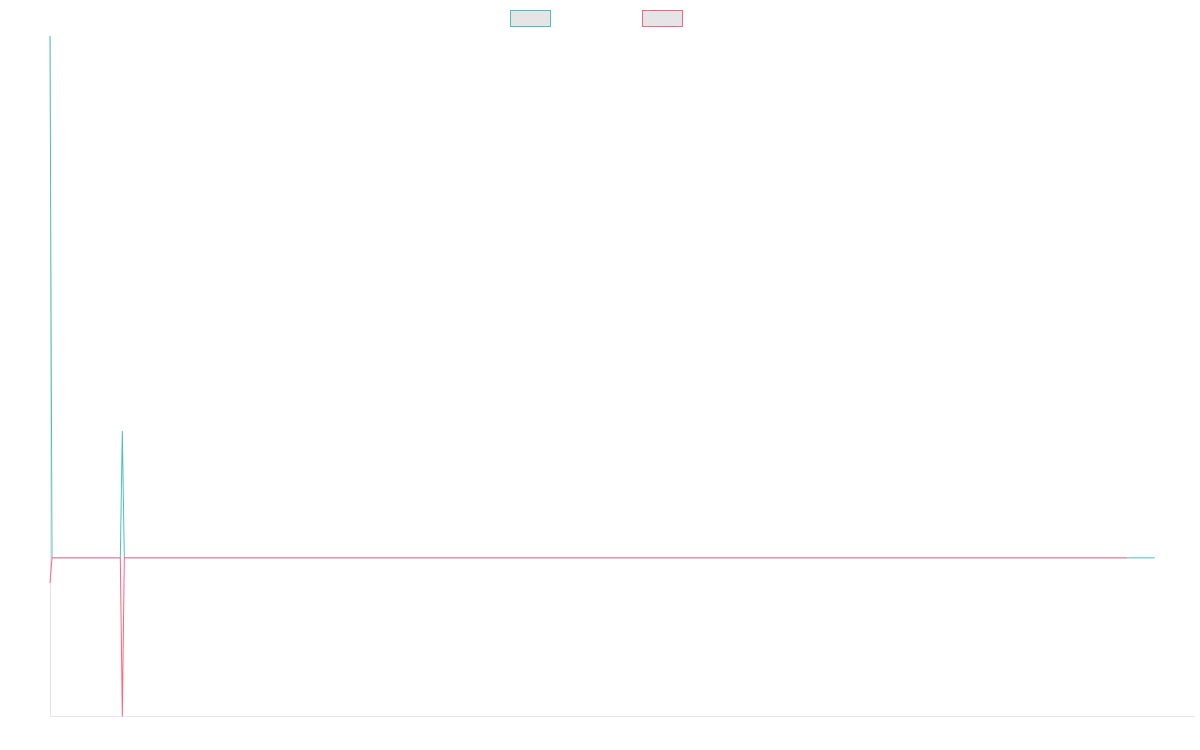 This screenshot has width=1200, height=750. What do you see at coordinates (596, 18) in the screenshot?
I see `chart-legend` at bounding box center [596, 18].